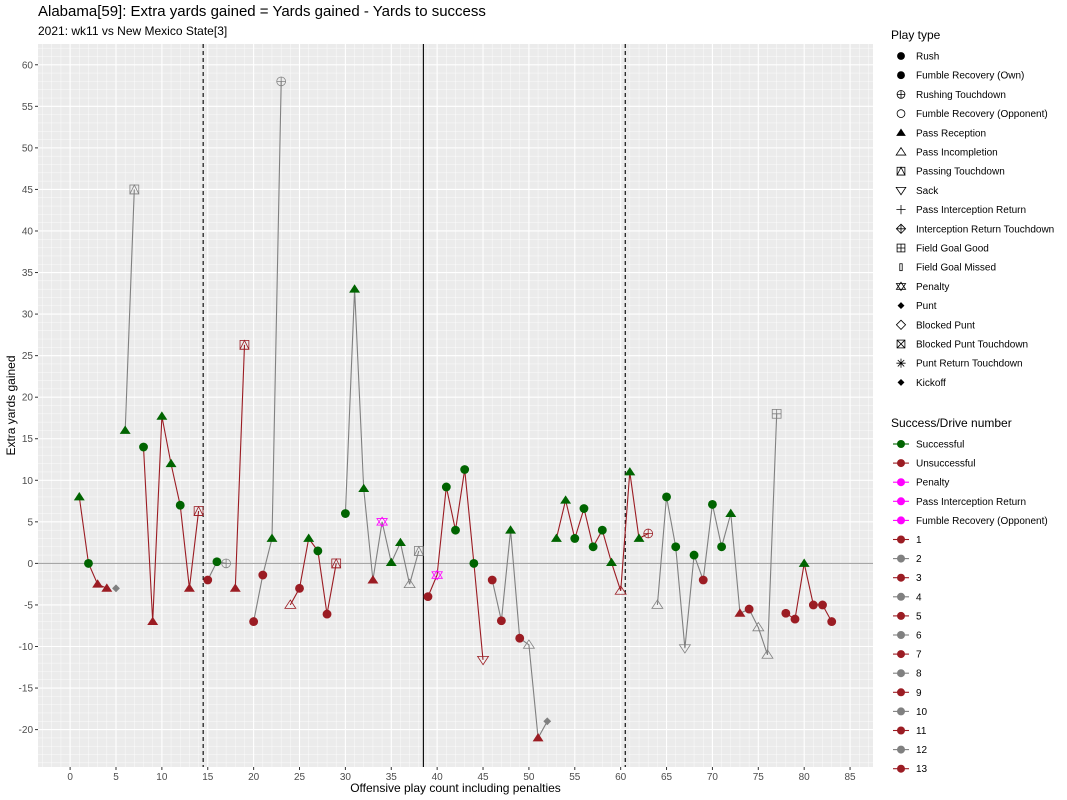 The image size is (1067, 800). What do you see at coordinates (962, 345) in the screenshot?
I see `play-type-legend-item: Blocked Punt Touchdown` at bounding box center [962, 345].